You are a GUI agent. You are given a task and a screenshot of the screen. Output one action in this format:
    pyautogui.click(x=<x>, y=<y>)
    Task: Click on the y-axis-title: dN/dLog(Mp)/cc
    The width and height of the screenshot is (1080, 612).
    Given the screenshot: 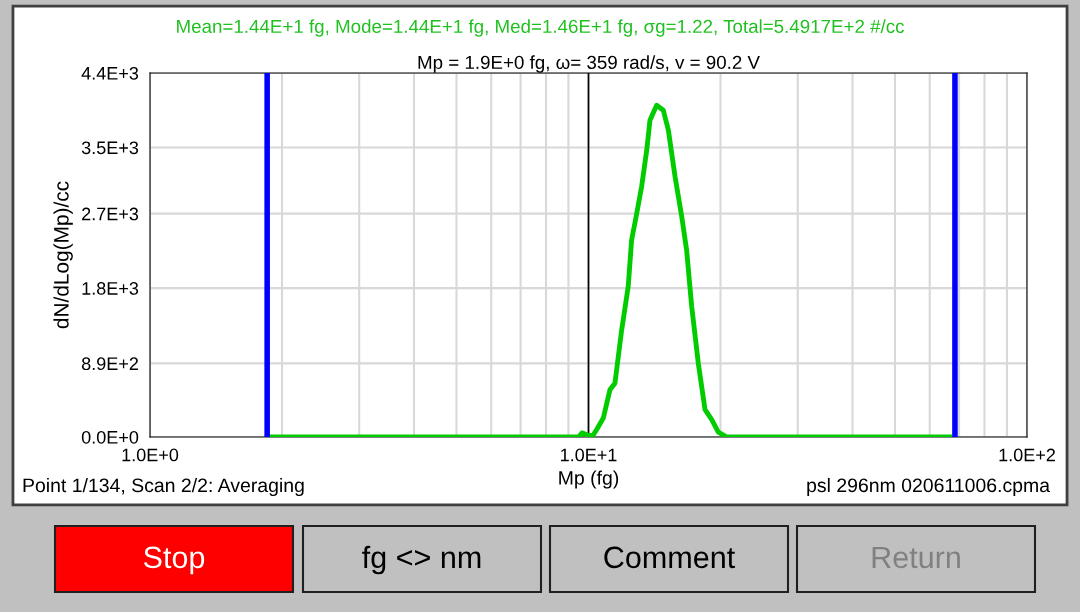 What is the action you would take?
    pyautogui.click(x=63, y=255)
    